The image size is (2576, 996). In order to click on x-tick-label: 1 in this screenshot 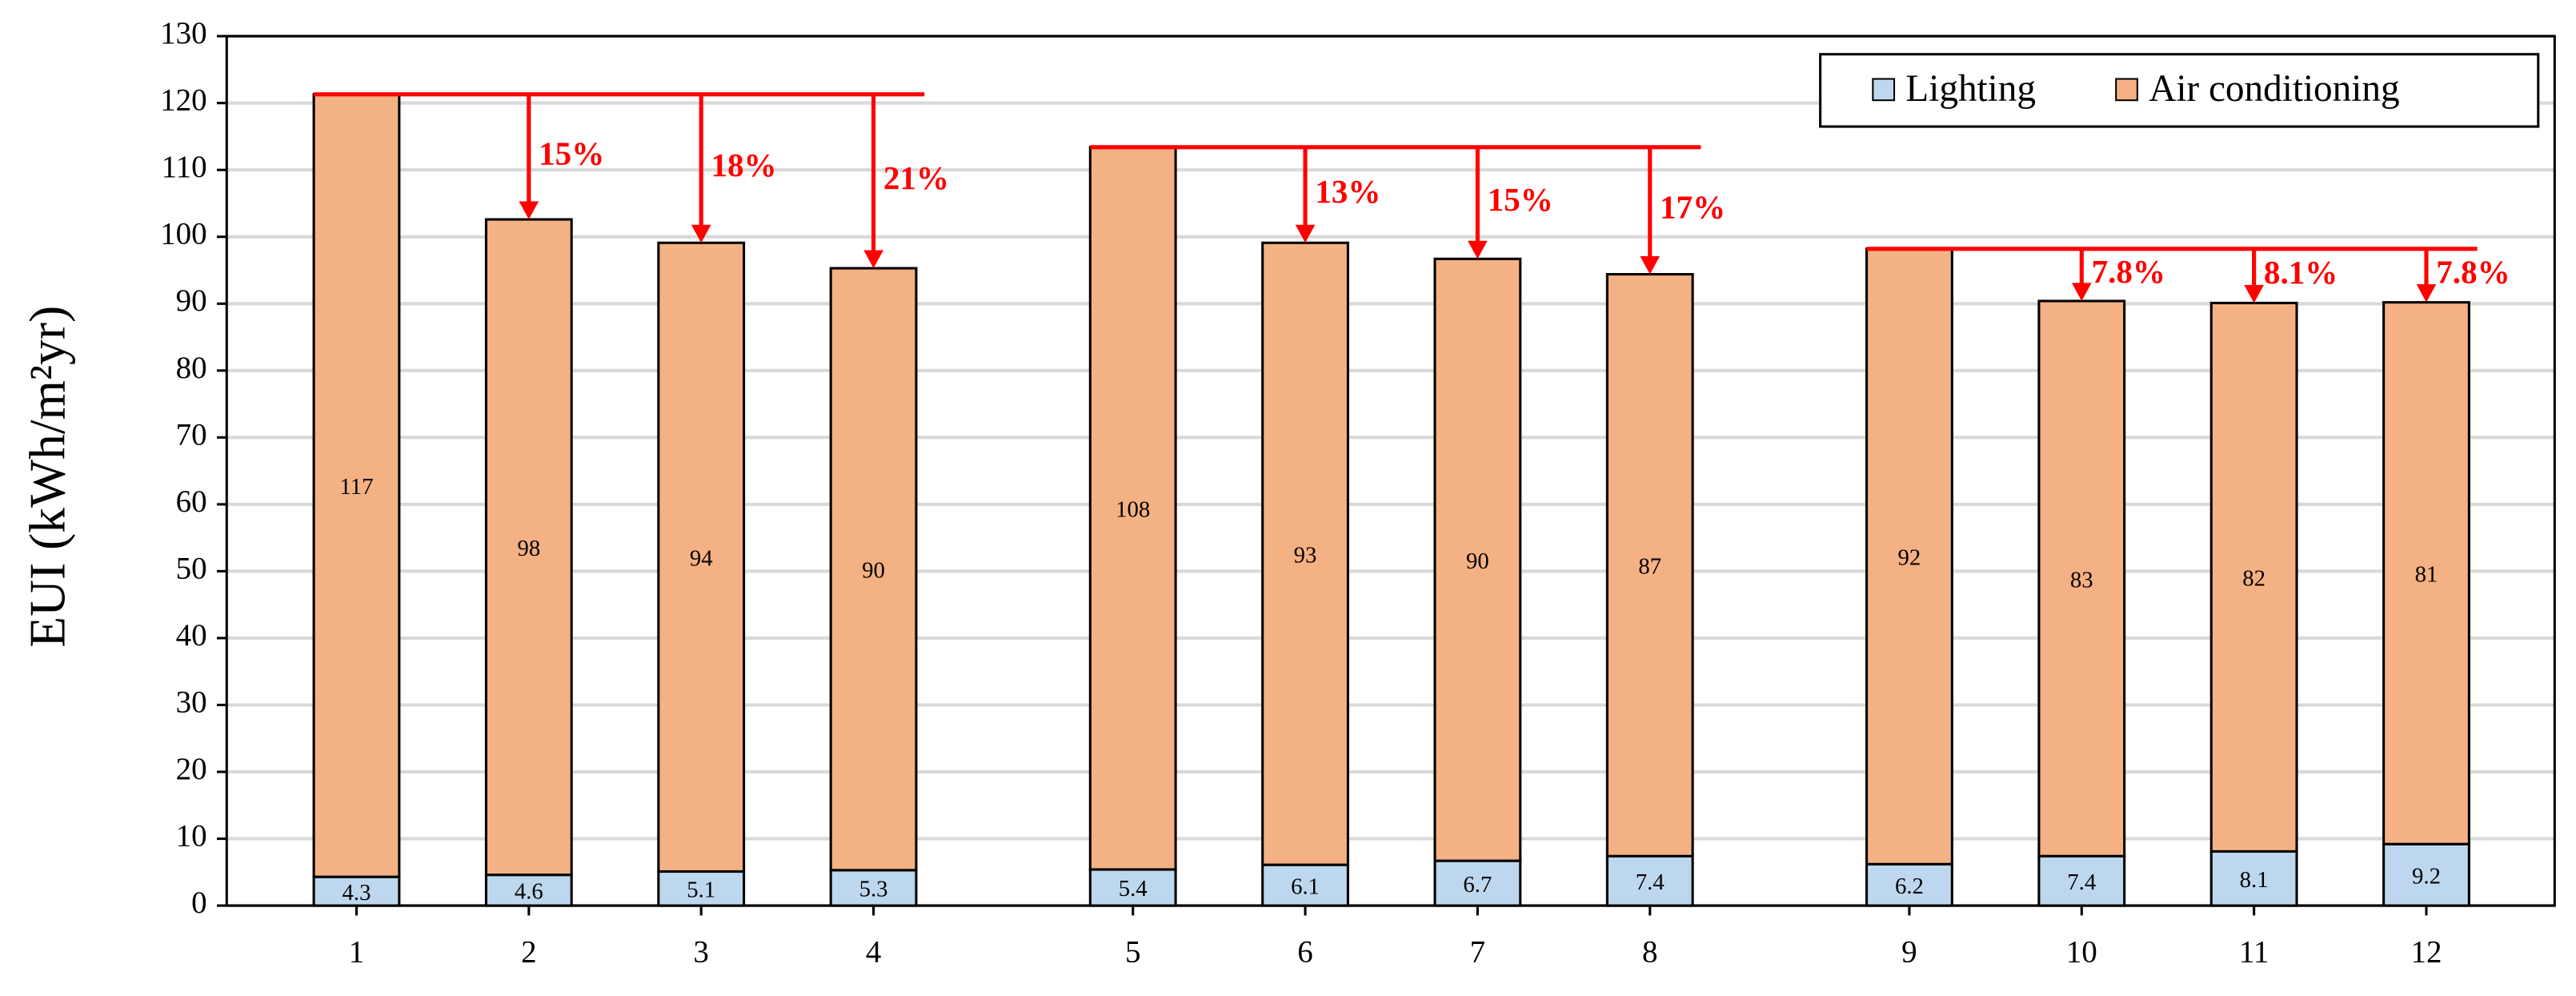, I will do `click(357, 952)`.